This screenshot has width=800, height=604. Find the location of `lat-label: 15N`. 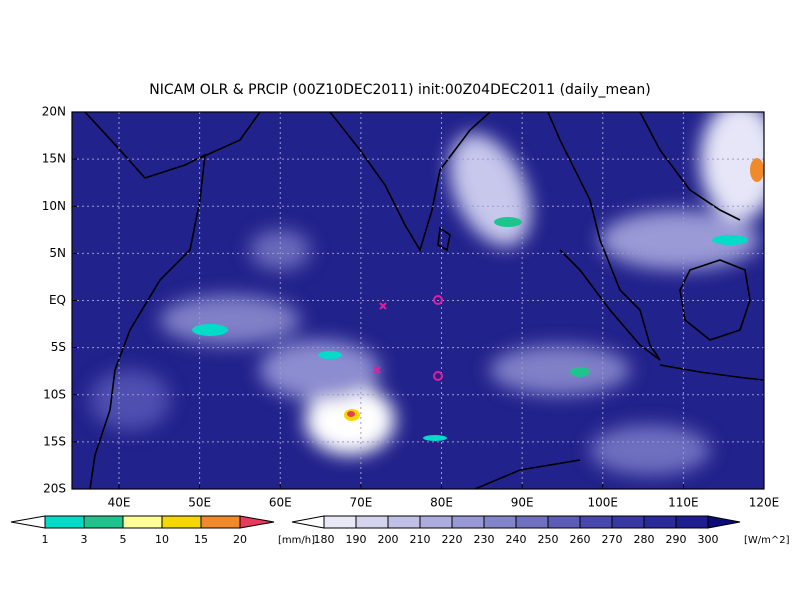

lat-label: 15N is located at coordinates (54, 159).